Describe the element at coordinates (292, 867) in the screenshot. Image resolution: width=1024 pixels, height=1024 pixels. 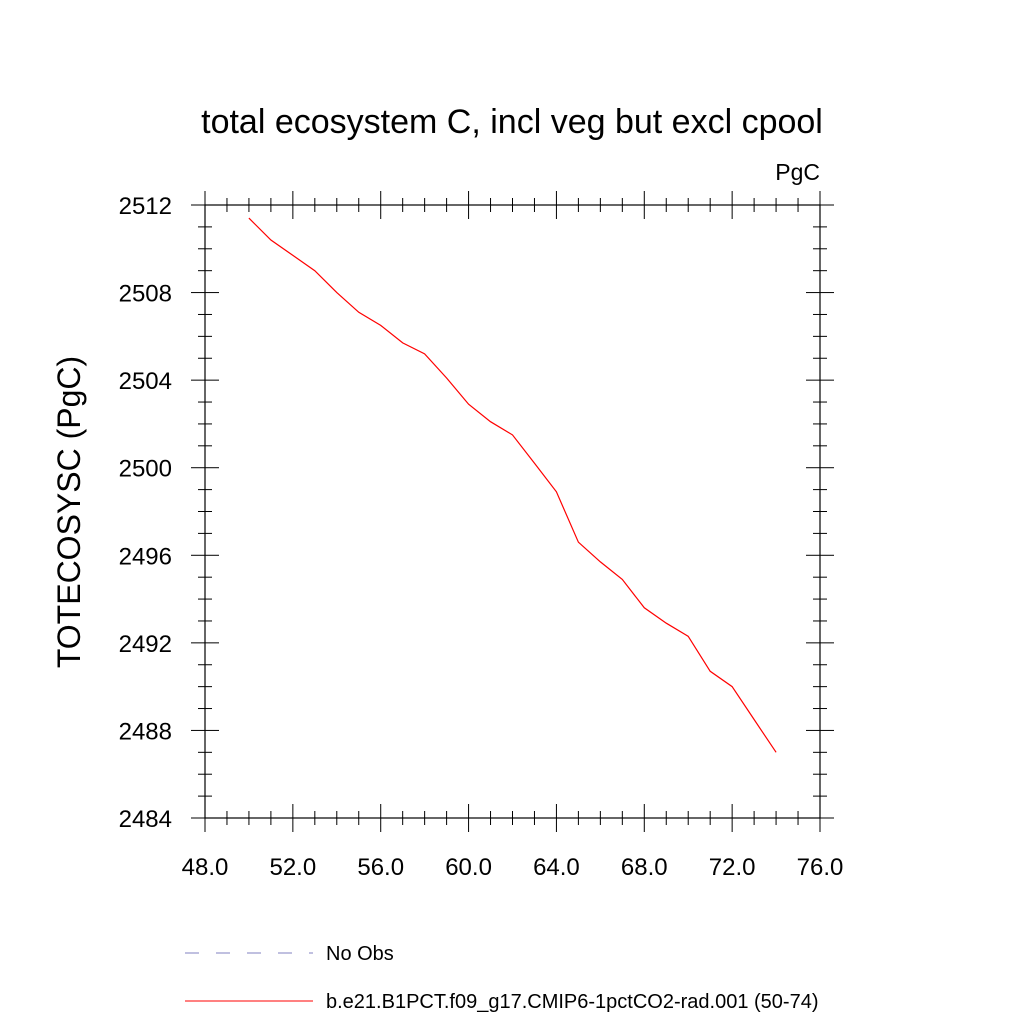
I see `x-tick-label: 52.0` at that location.